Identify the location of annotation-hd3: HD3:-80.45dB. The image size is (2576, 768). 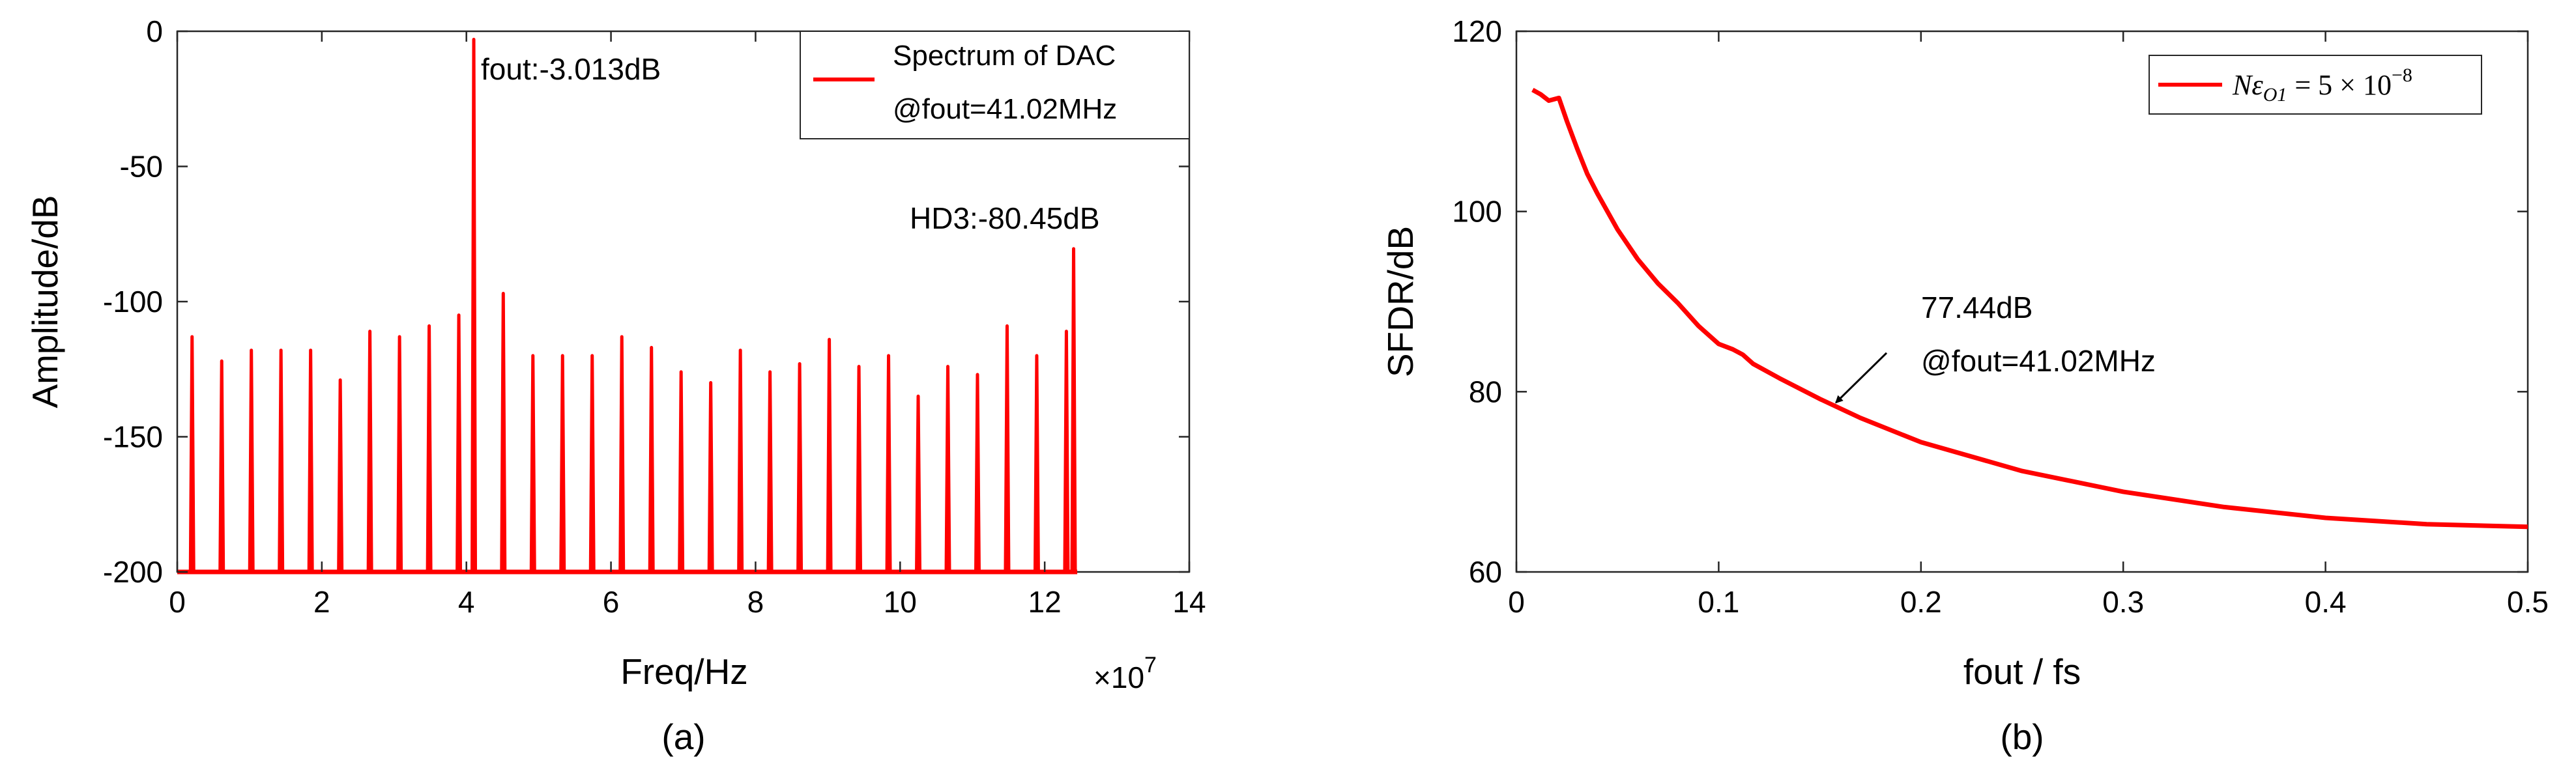
(1005, 218).